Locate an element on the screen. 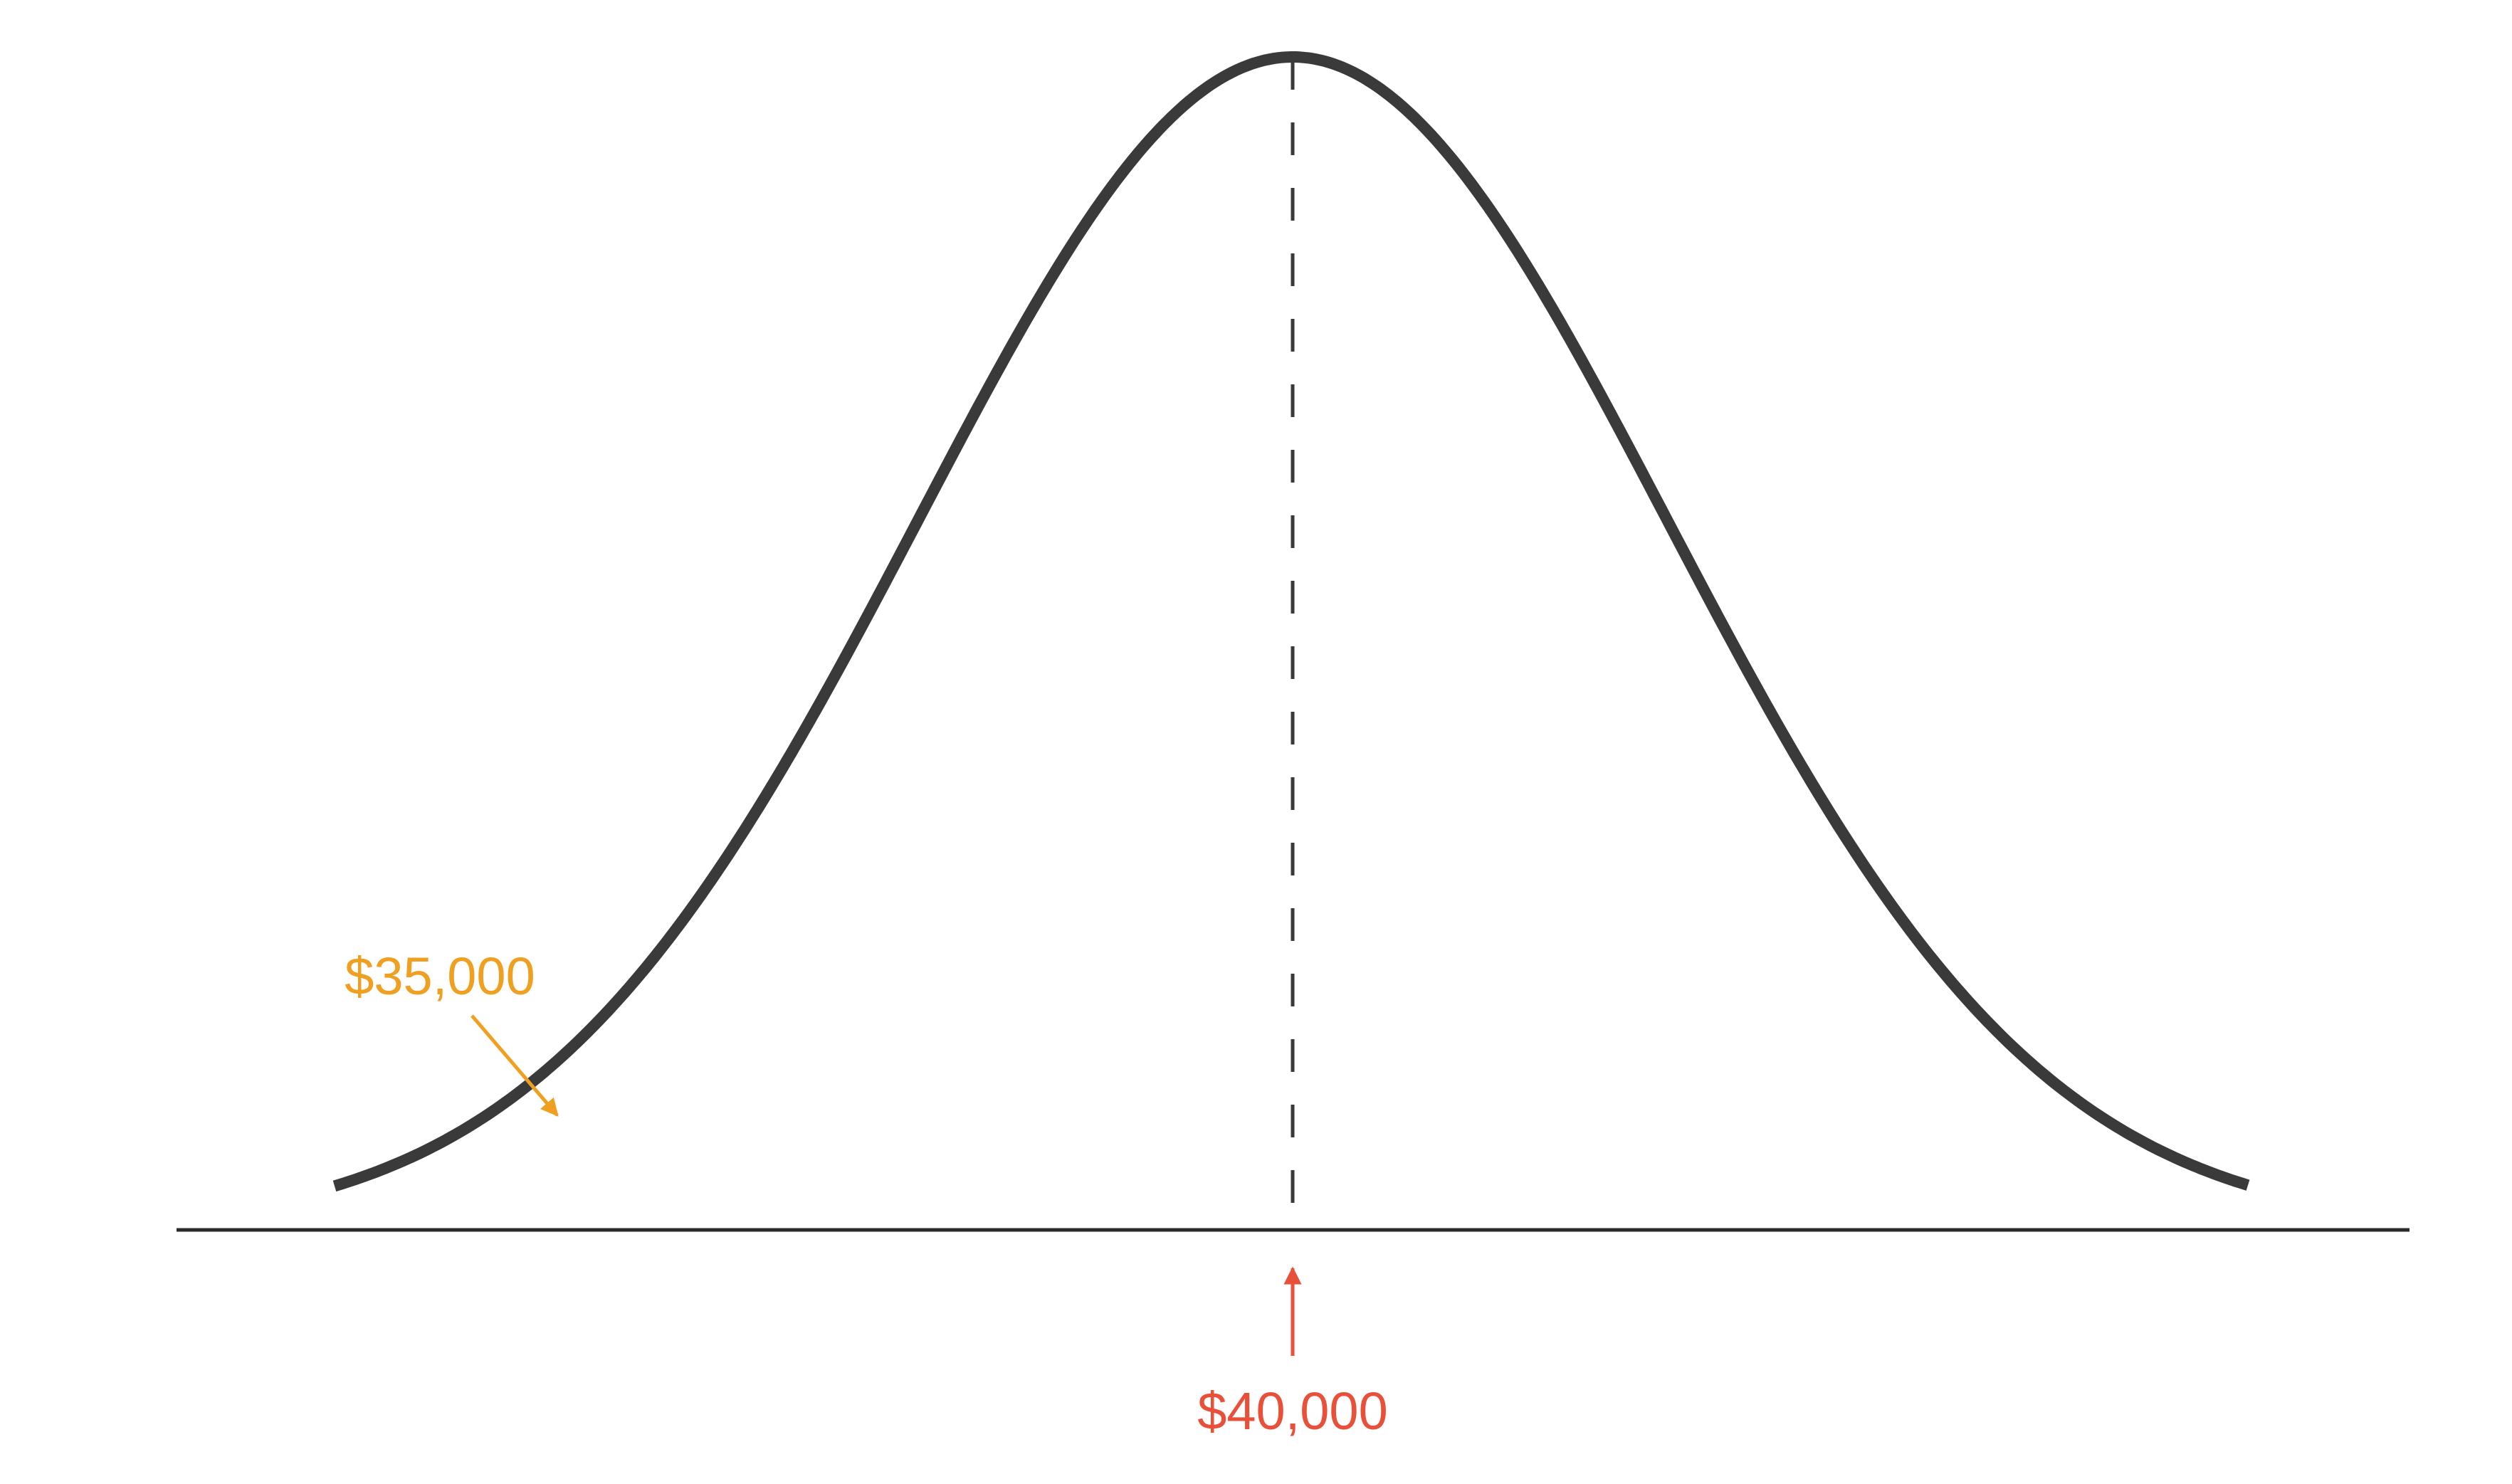 The height and width of the screenshot is (1484, 2512). point-arrow is located at coordinates (515, 1065).